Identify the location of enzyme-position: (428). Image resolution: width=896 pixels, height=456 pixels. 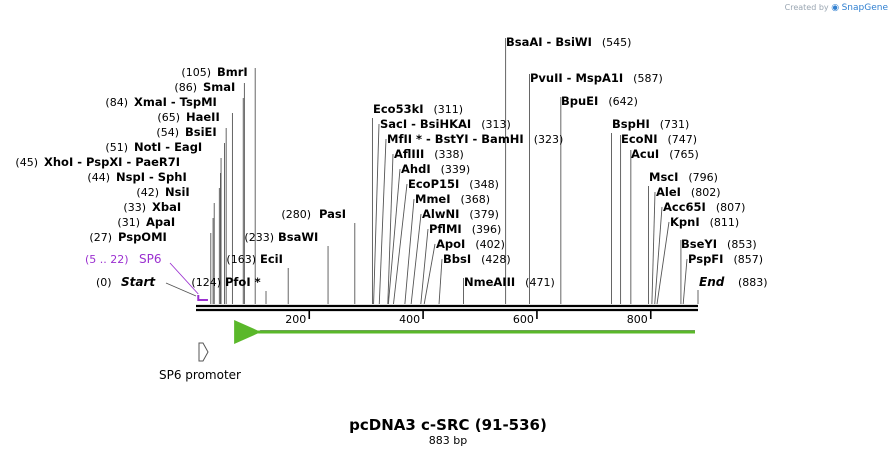
(496, 259).